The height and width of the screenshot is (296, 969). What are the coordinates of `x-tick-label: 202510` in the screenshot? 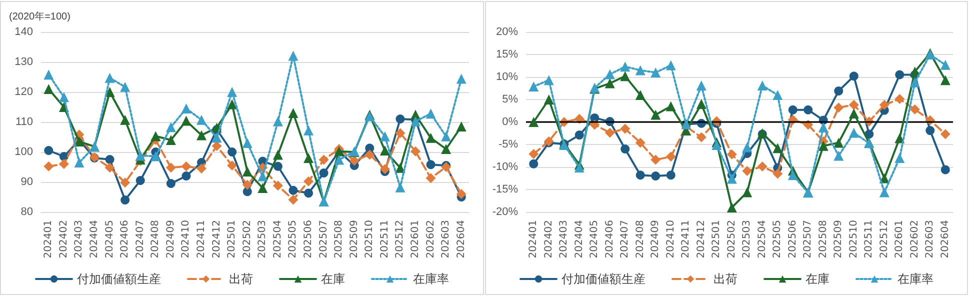 It's located at (370, 239).